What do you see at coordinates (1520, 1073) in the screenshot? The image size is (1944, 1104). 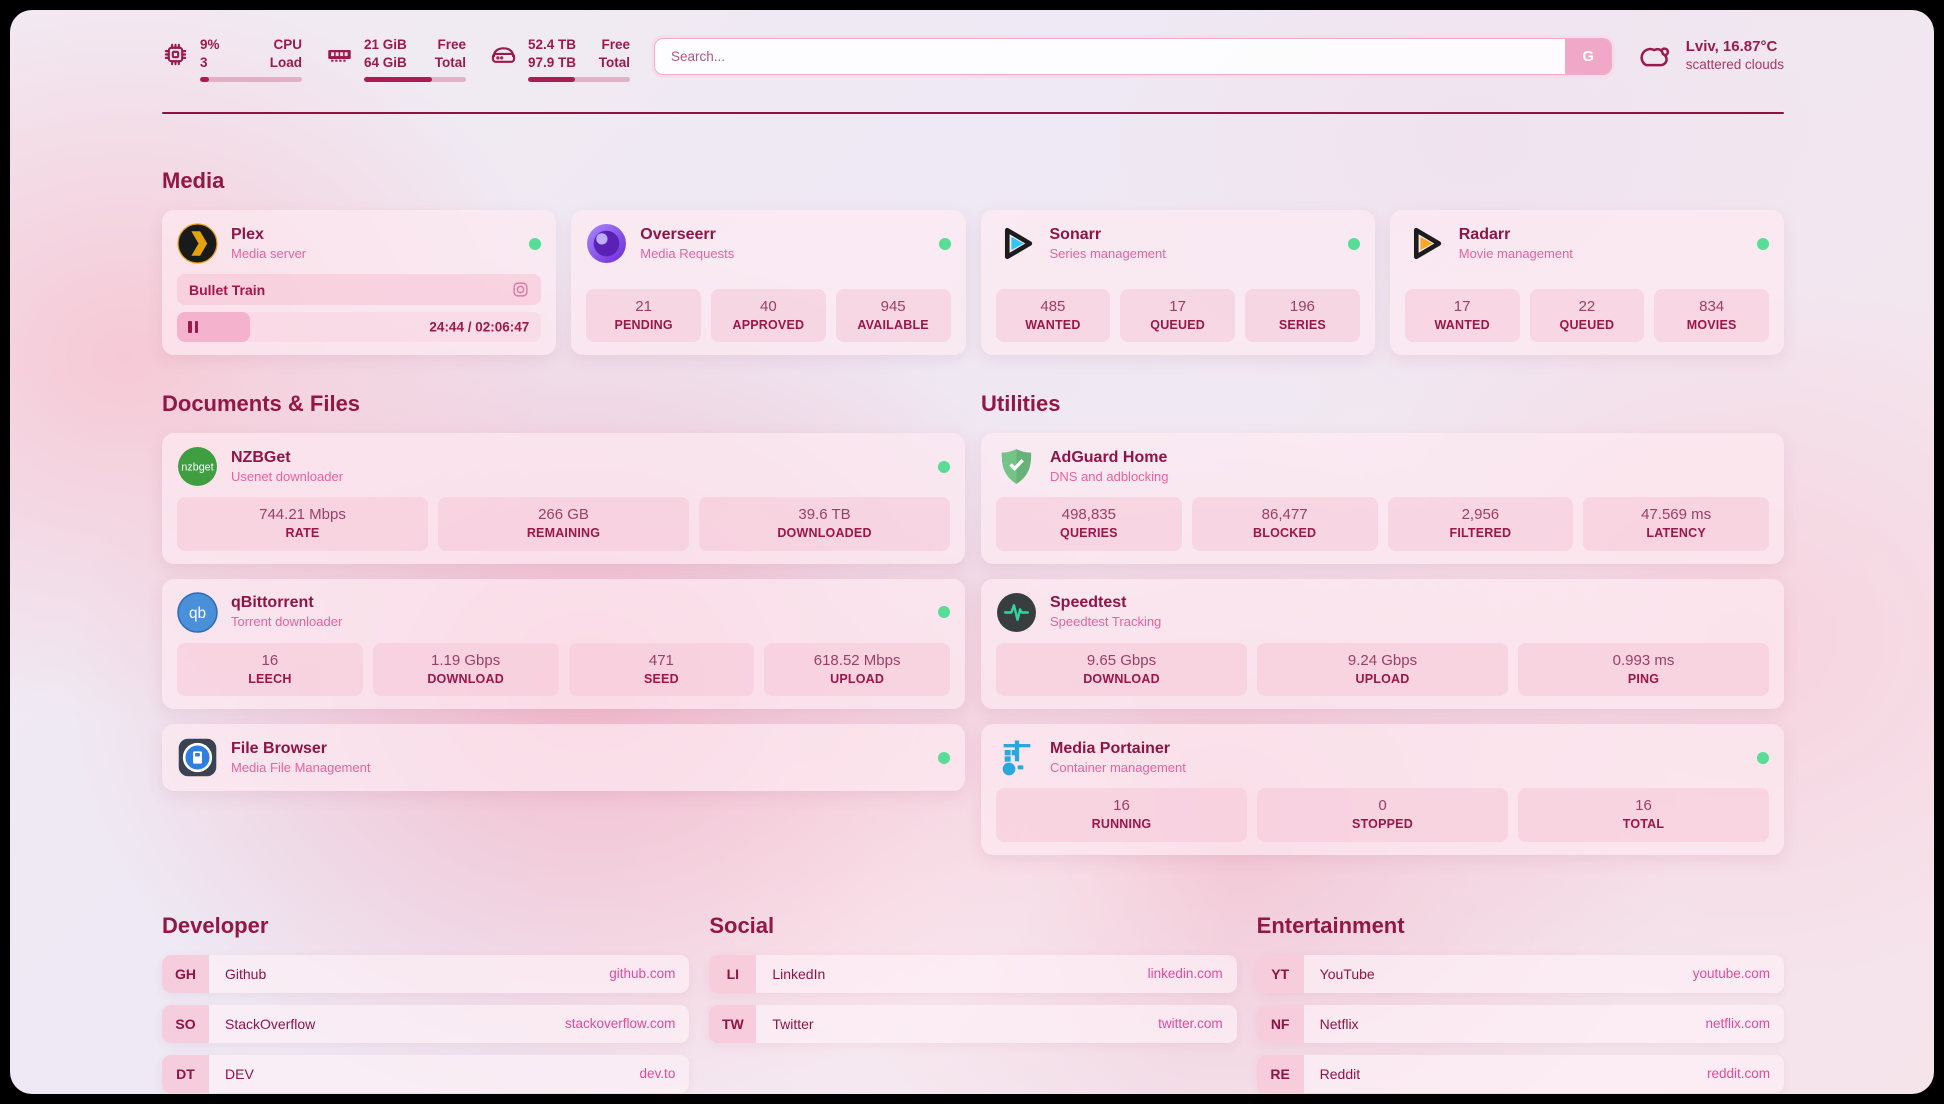 I see `bookmark-reddit: RE Reddit reddit.com` at bounding box center [1520, 1073].